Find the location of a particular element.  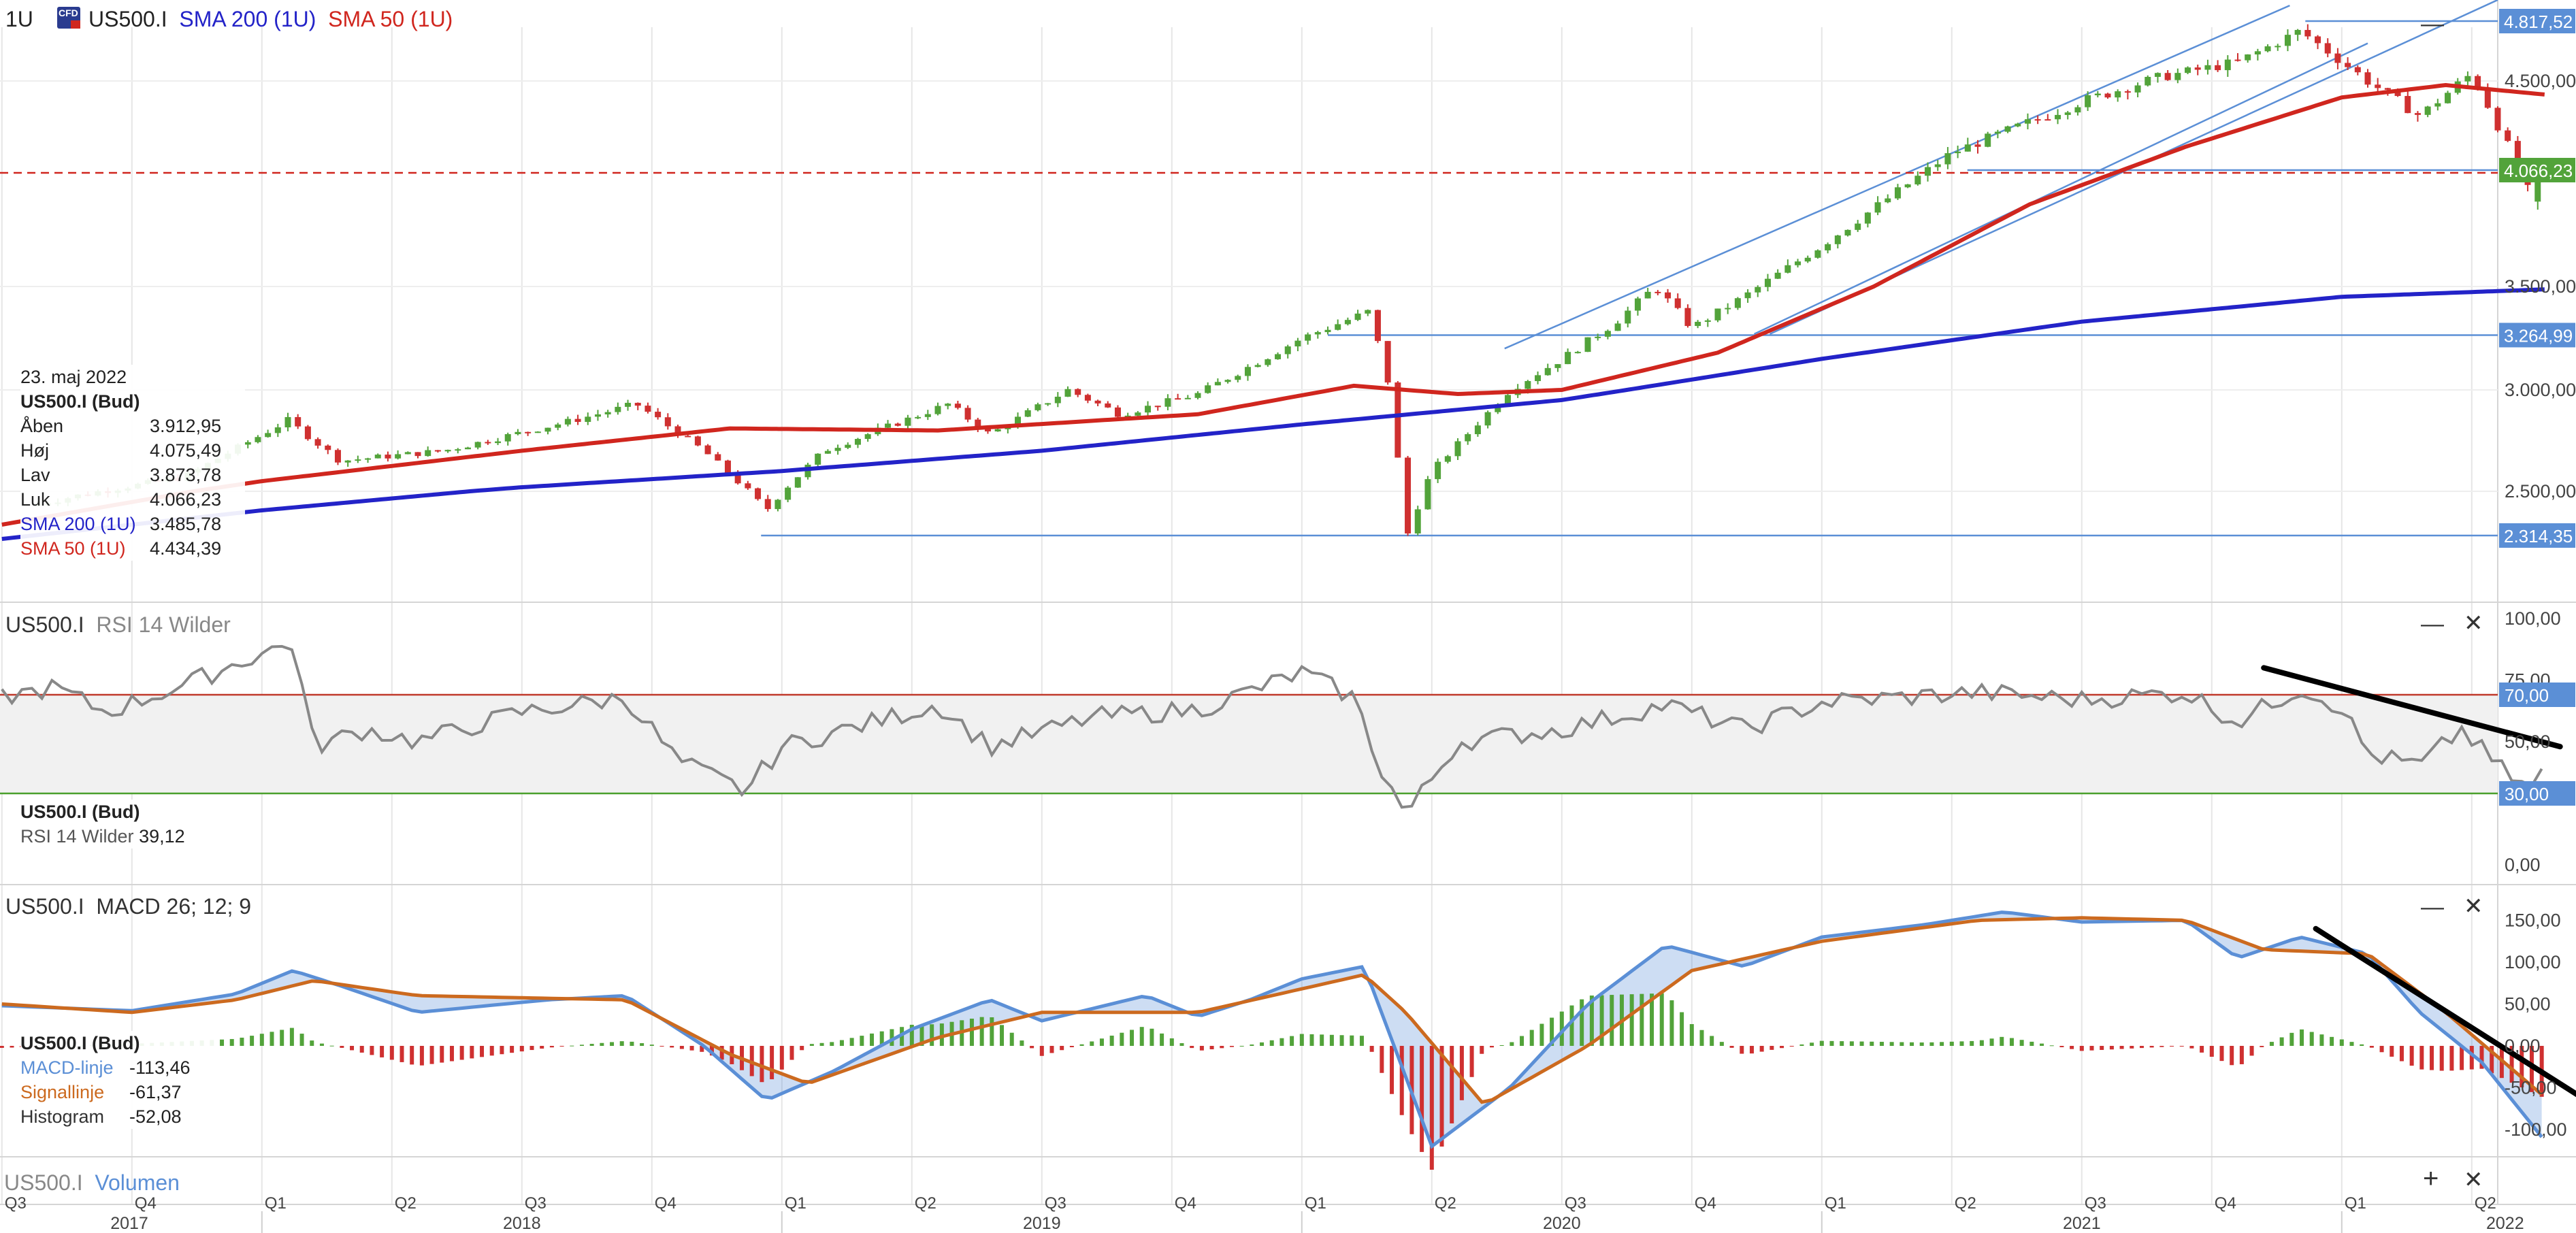

plus-icon: + is located at coordinates (2431, 1179).